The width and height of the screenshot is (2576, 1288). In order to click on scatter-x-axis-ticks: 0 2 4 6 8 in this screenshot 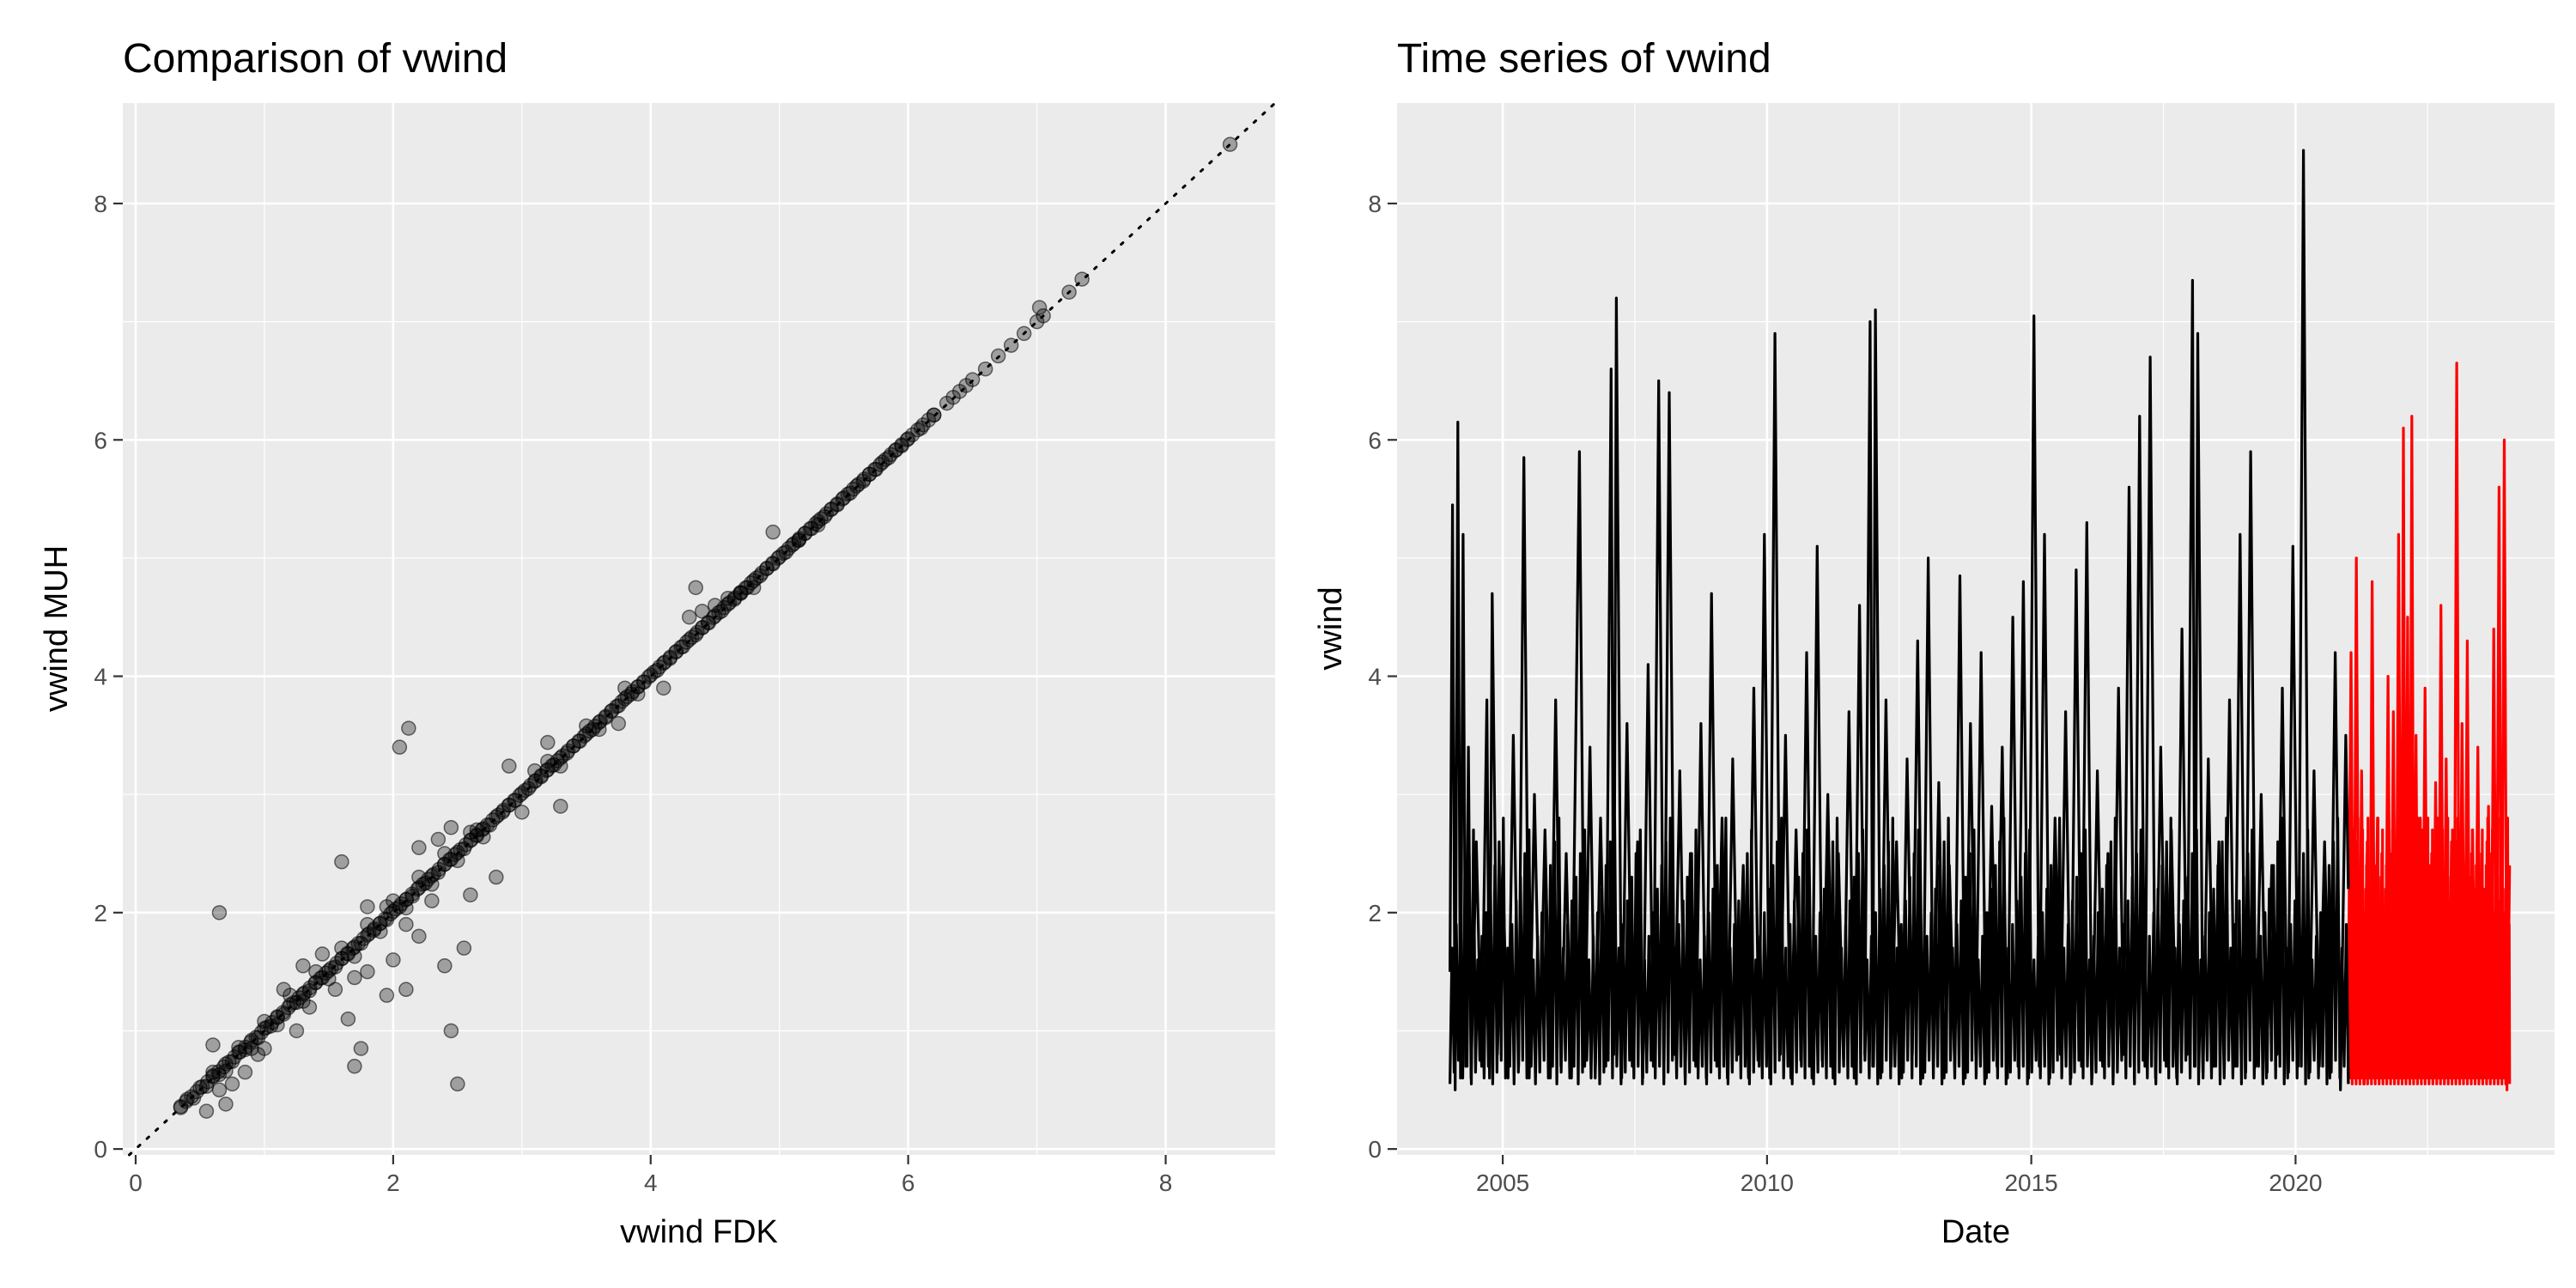, I will do `click(651, 1175)`.